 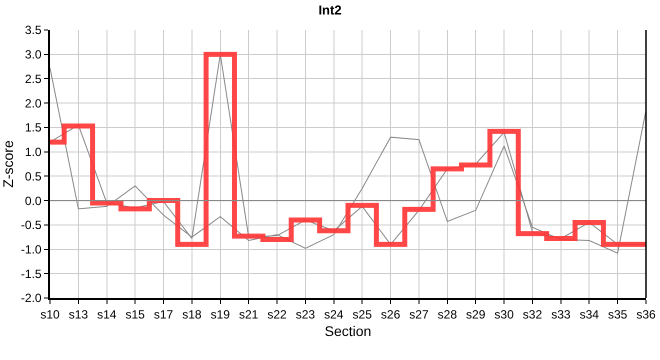 What do you see at coordinates (334, 314) in the screenshot?
I see `x-tick-label: s24` at bounding box center [334, 314].